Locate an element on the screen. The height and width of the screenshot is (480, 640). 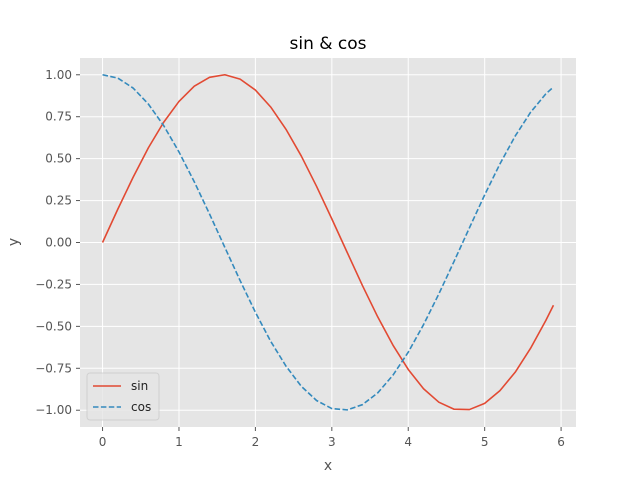
x-tick-label: 2 is located at coordinates (256, 442).